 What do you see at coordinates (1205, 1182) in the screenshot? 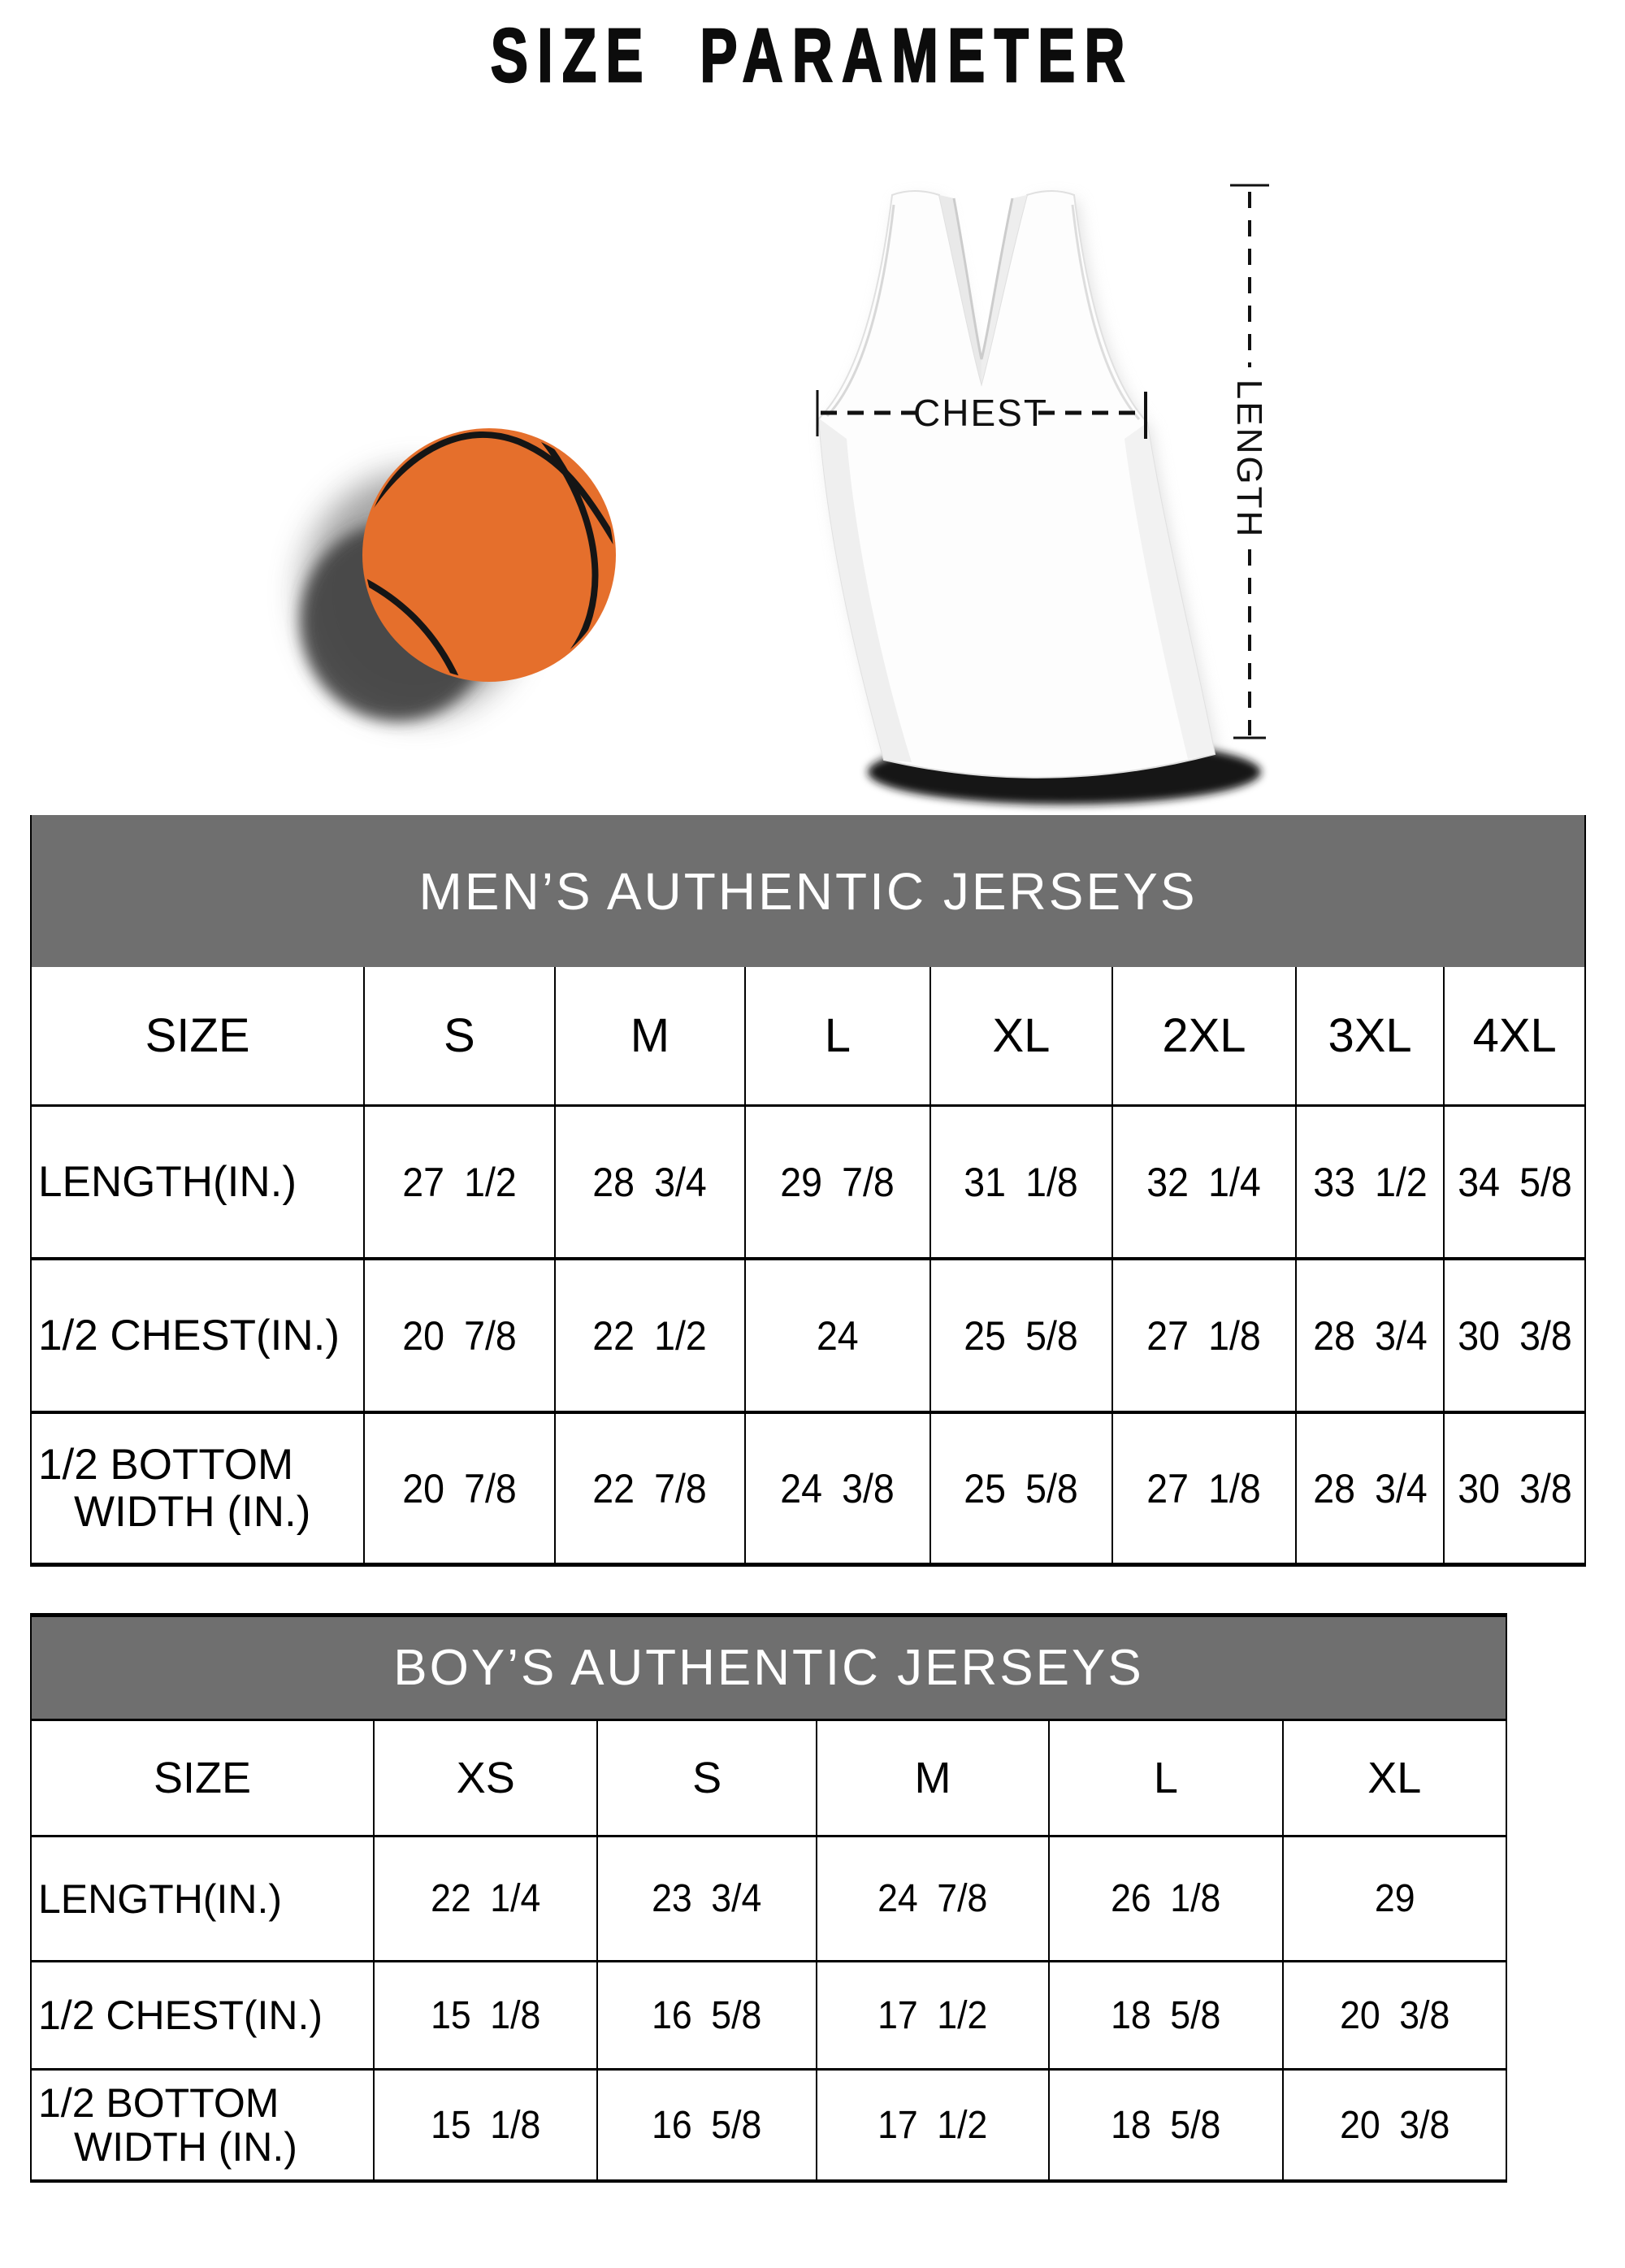
I see `table-cell: 32 1/4` at bounding box center [1205, 1182].